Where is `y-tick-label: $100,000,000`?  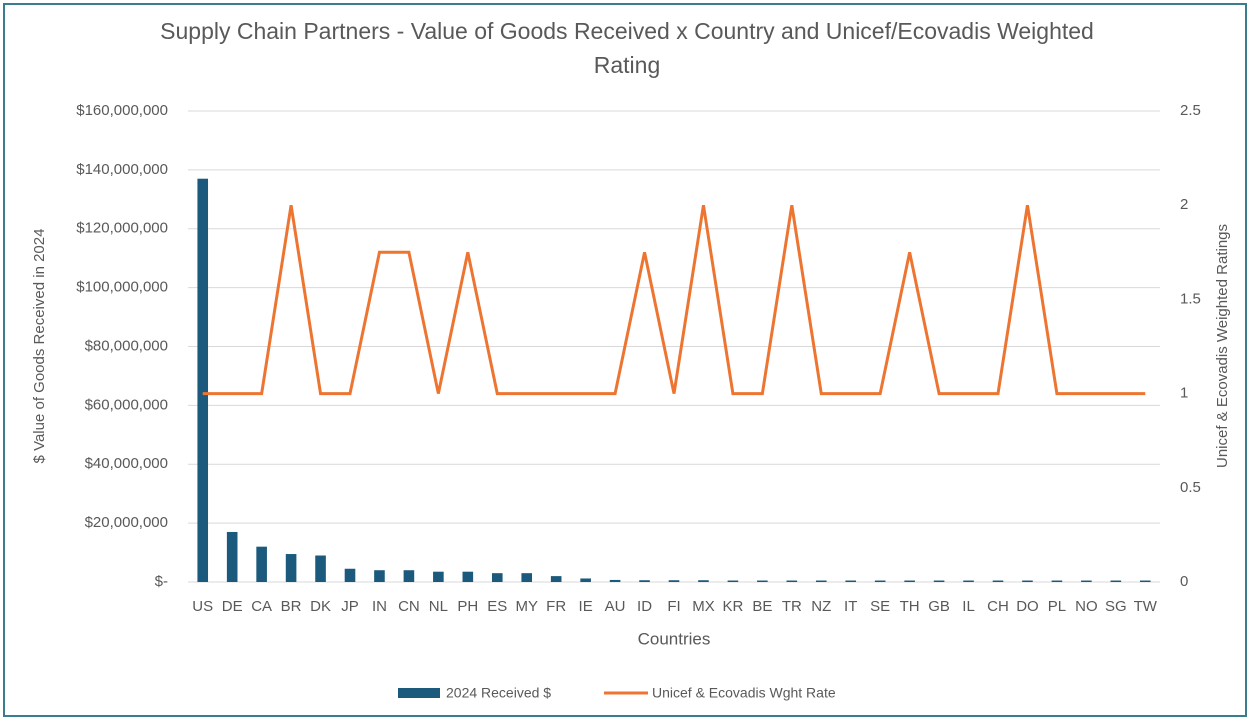 y-tick-label: $100,000,000 is located at coordinates (122, 287).